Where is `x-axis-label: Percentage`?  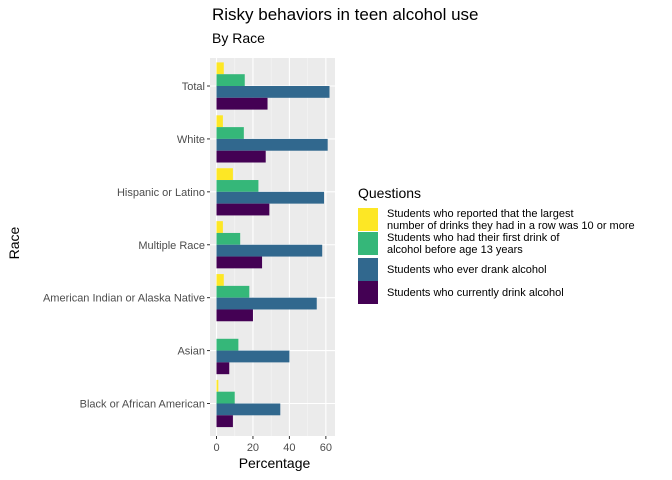
x-axis-label: Percentage is located at coordinates (274, 463).